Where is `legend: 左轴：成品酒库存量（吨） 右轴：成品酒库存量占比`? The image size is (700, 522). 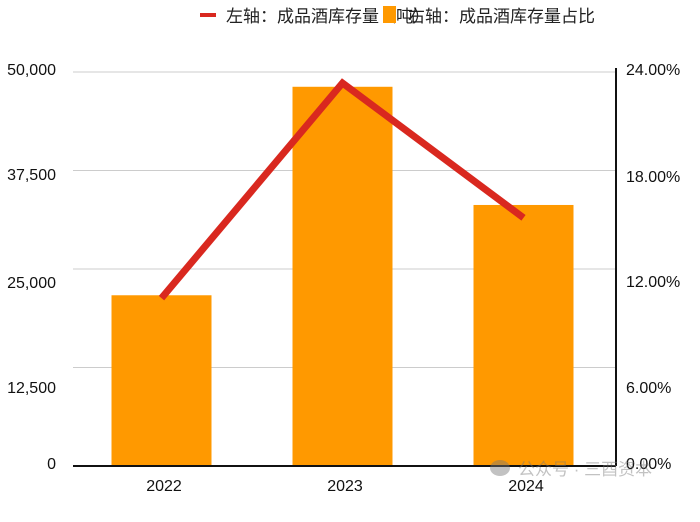 legend: 左轴：成品酒库存量（吨） 右轴：成品酒库存量占比 is located at coordinates (350, 15).